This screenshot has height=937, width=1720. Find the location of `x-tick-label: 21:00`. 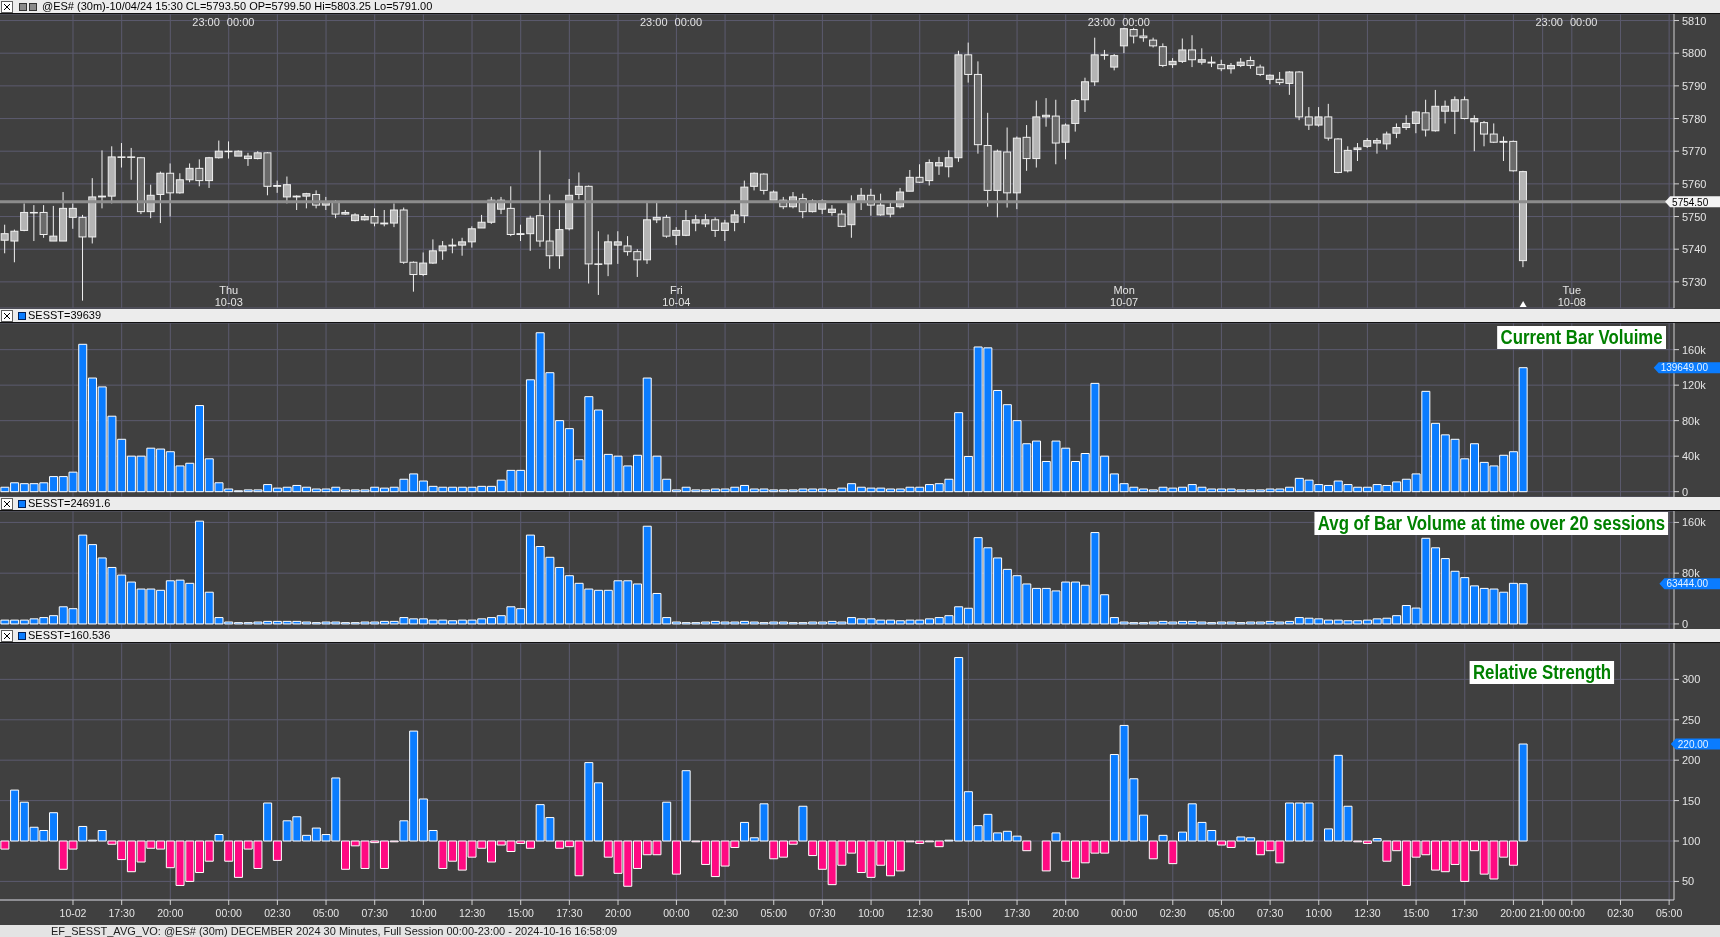

x-tick-label: 21:00 is located at coordinates (1542, 913).